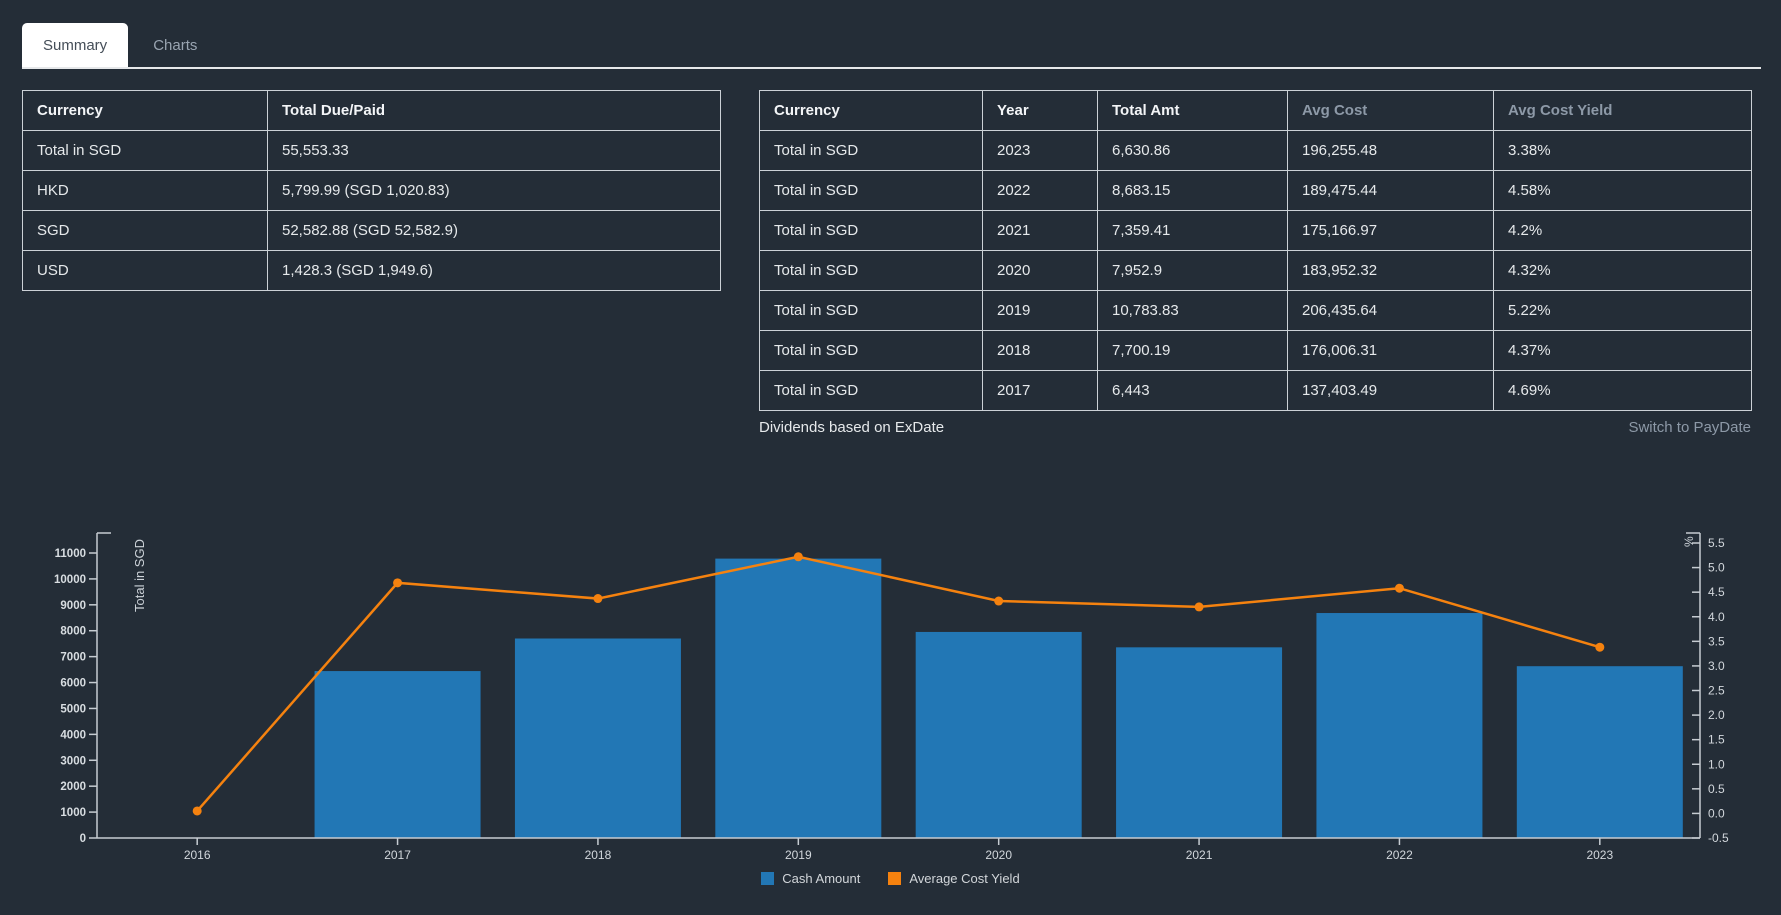 Image resolution: width=1781 pixels, height=915 pixels. Describe the element at coordinates (73, 606) in the screenshot. I see `axis-tick-label: 9000` at that location.